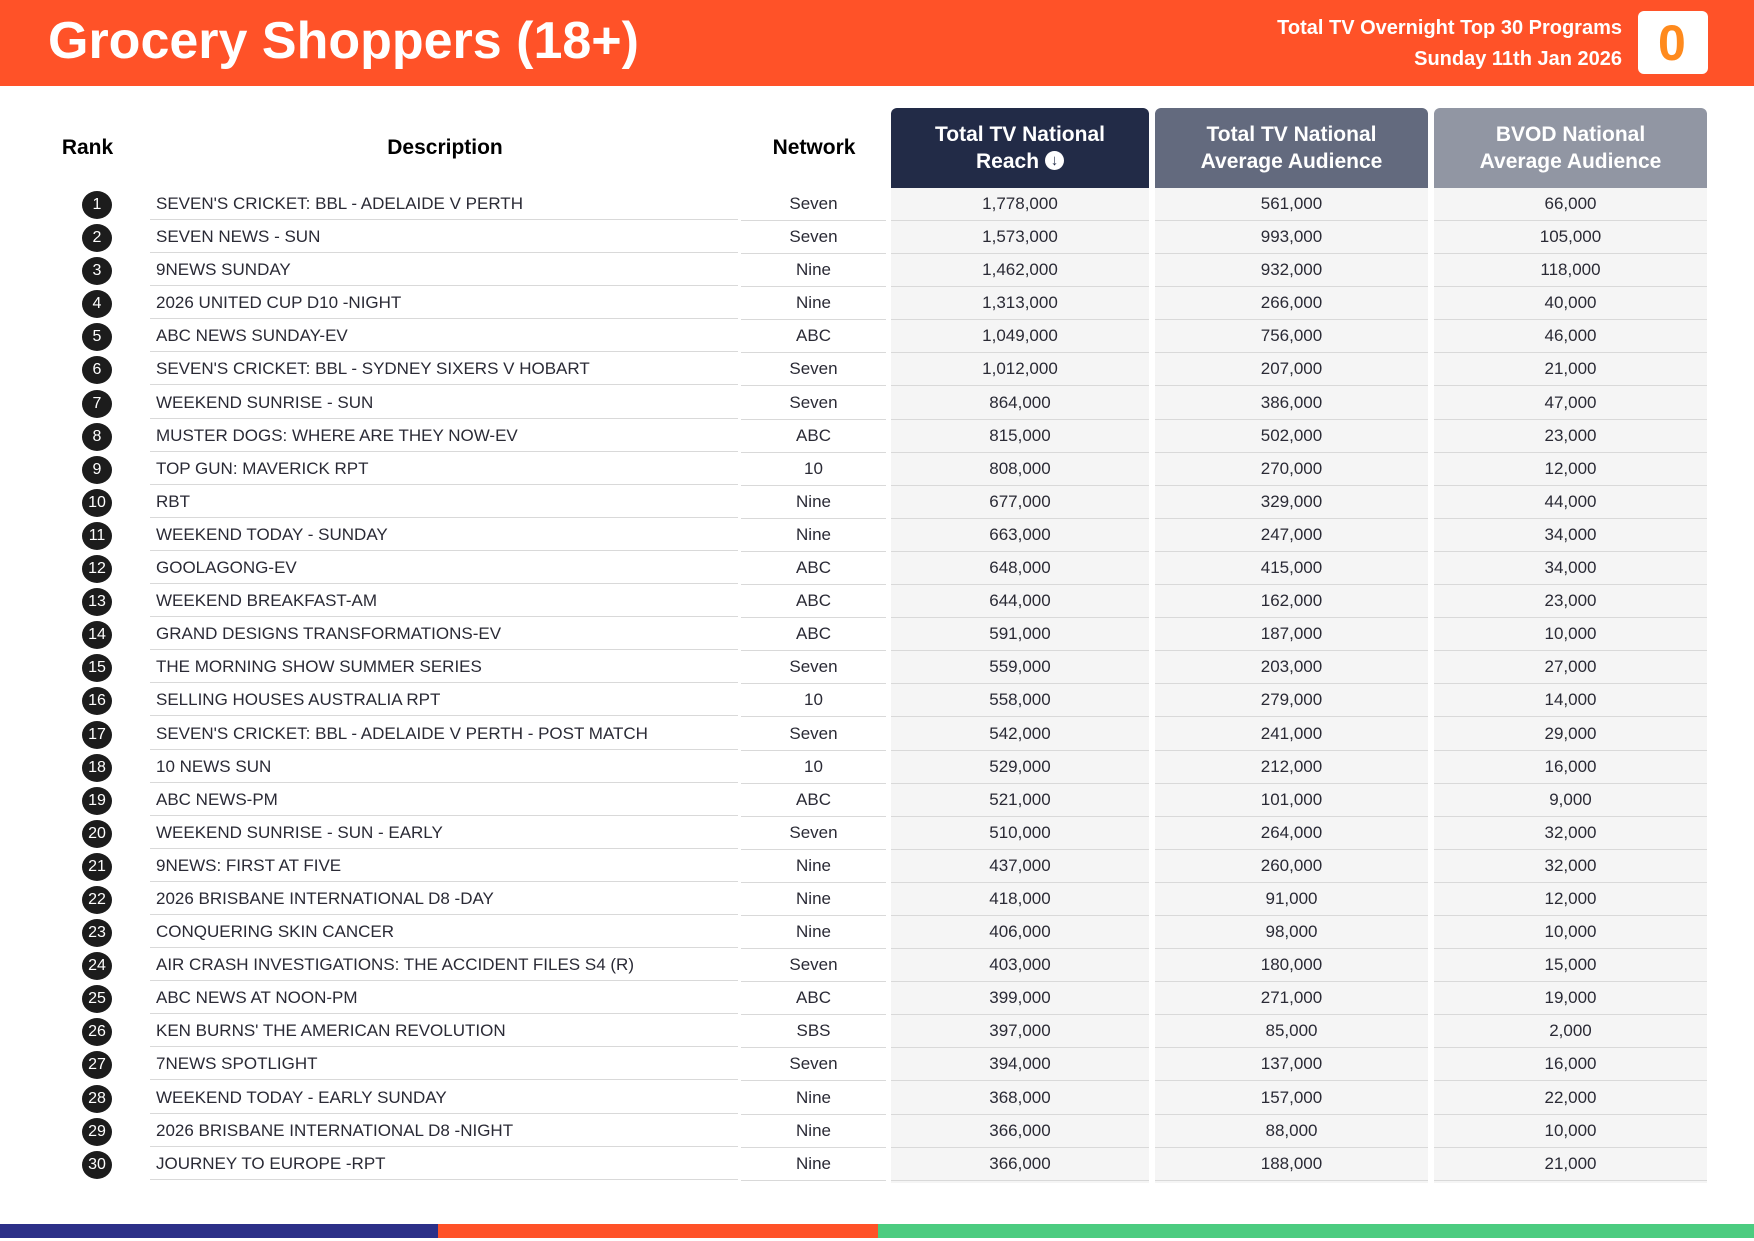 Image resolution: width=1754 pixels, height=1241 pixels. I want to click on rank-badge: 20, so click(97, 833).